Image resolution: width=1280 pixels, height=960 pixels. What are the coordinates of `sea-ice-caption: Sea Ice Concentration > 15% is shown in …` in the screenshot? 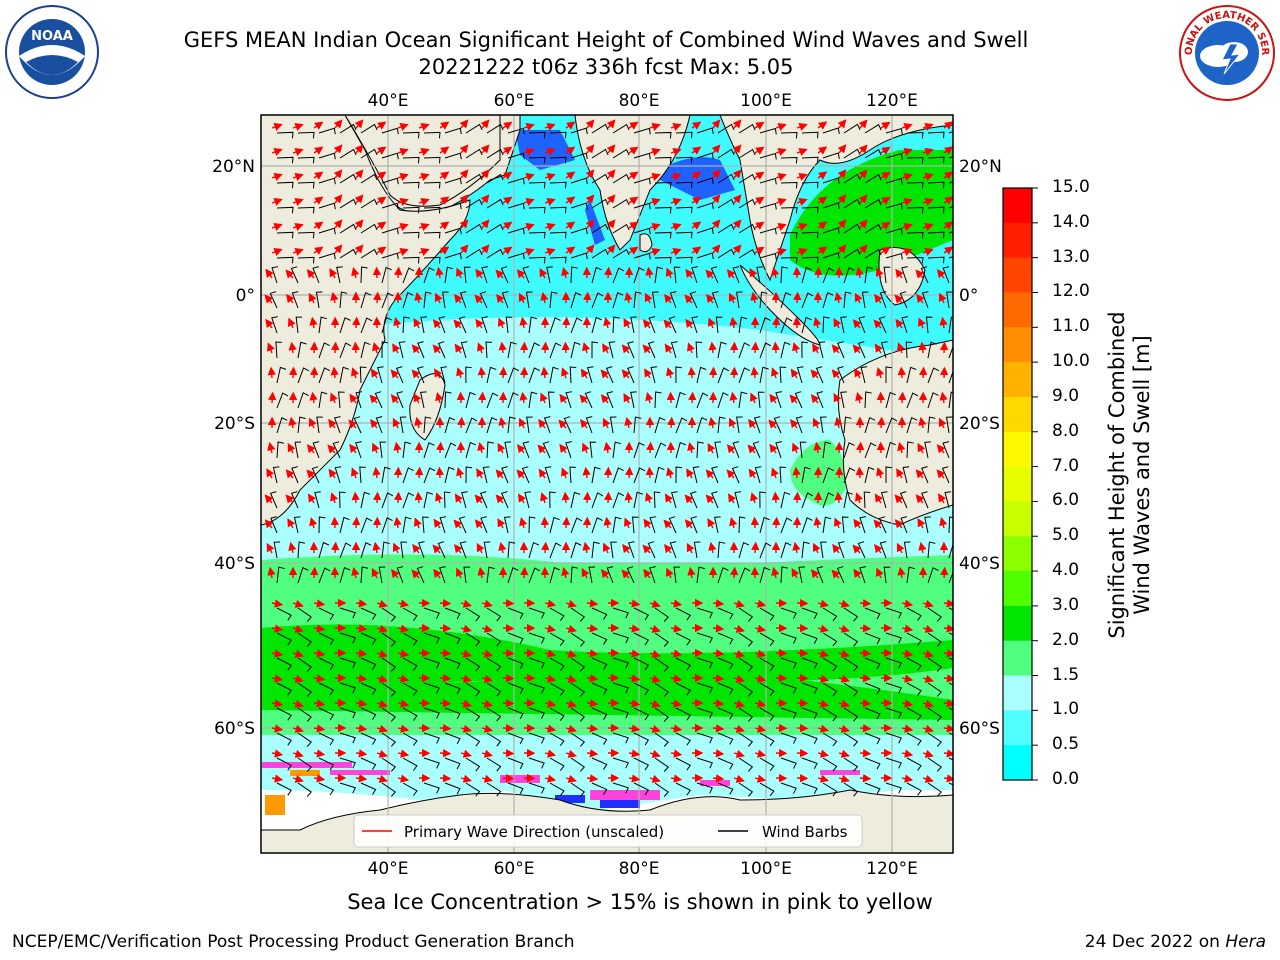 It's located at (640, 902).